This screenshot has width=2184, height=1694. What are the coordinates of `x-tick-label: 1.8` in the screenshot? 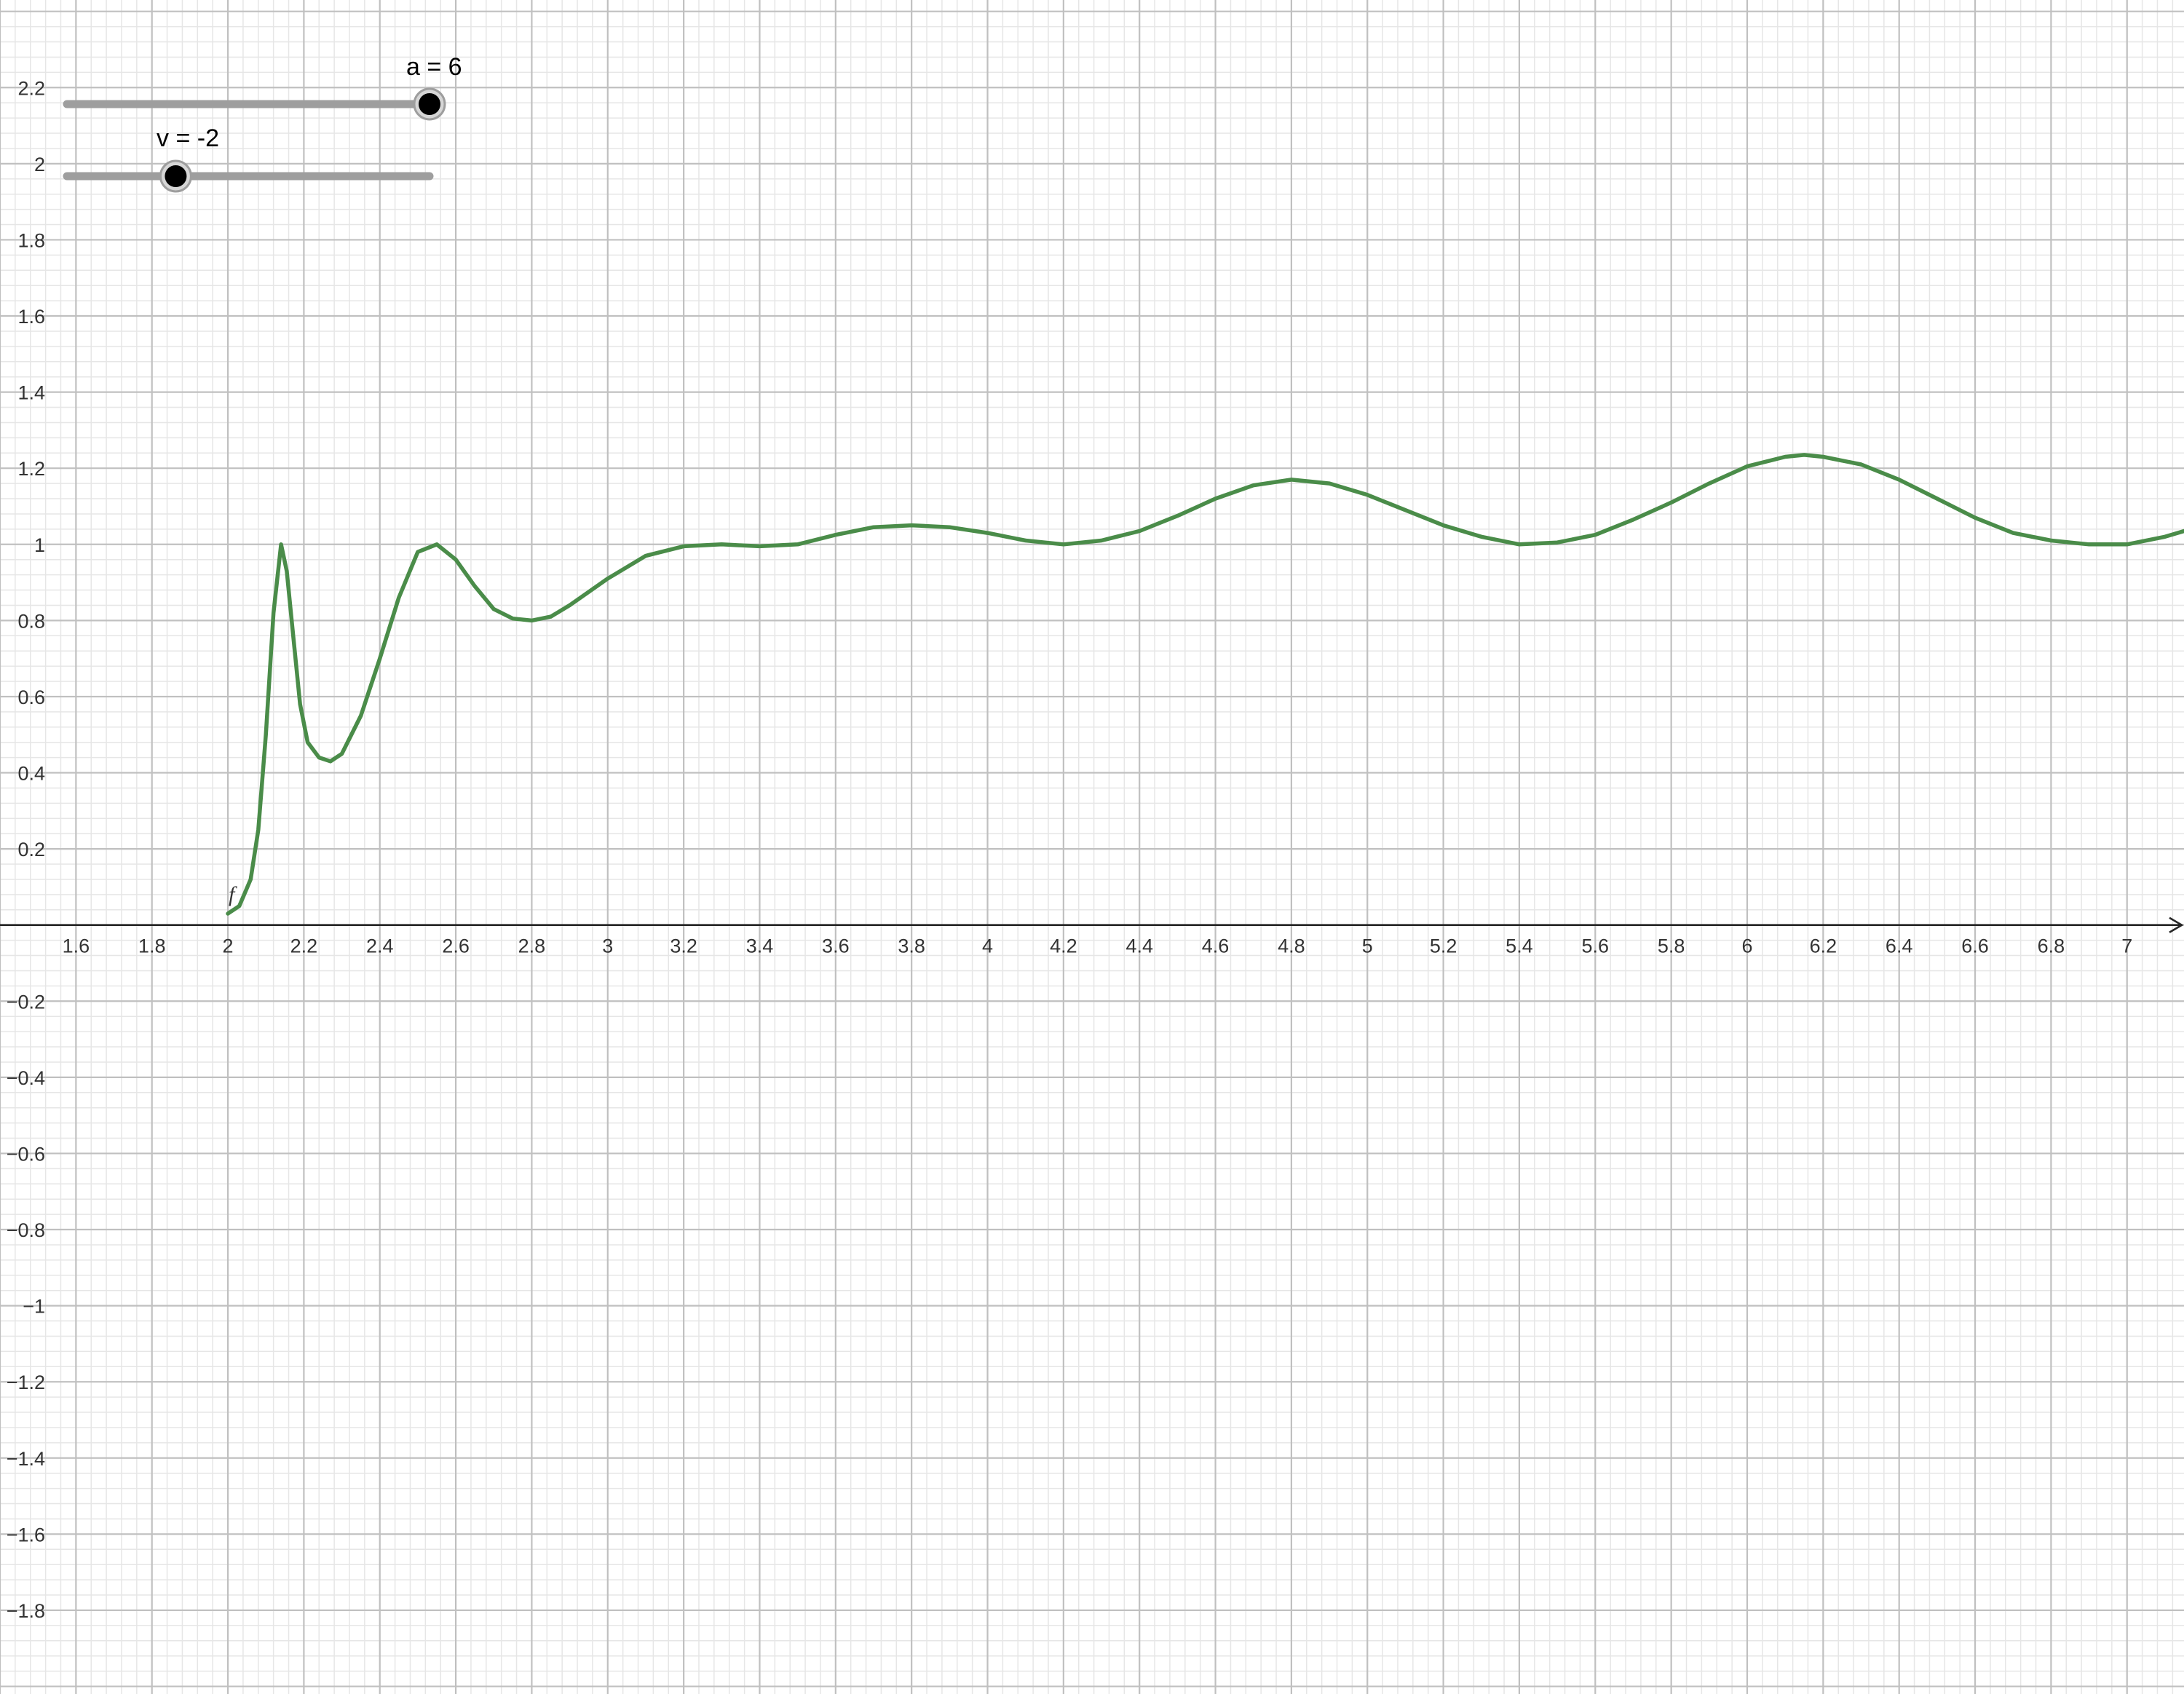 It's located at (152, 946).